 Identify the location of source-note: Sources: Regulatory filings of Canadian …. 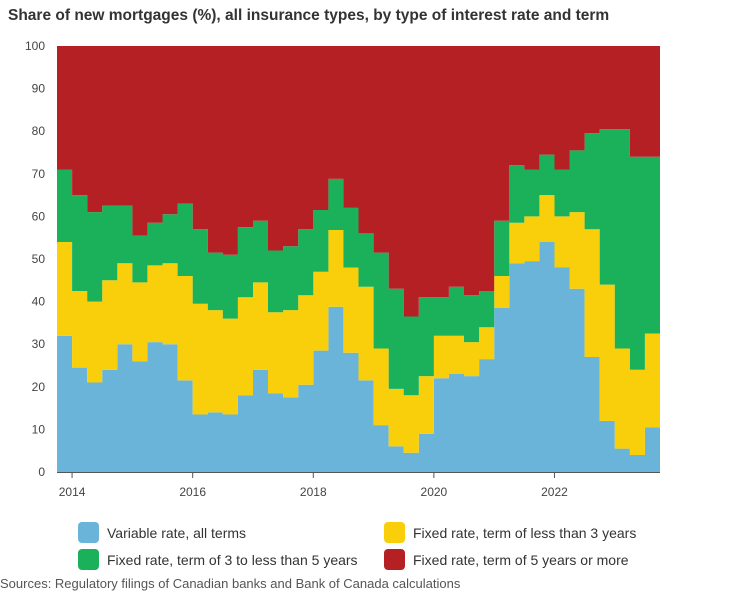
(230, 583).